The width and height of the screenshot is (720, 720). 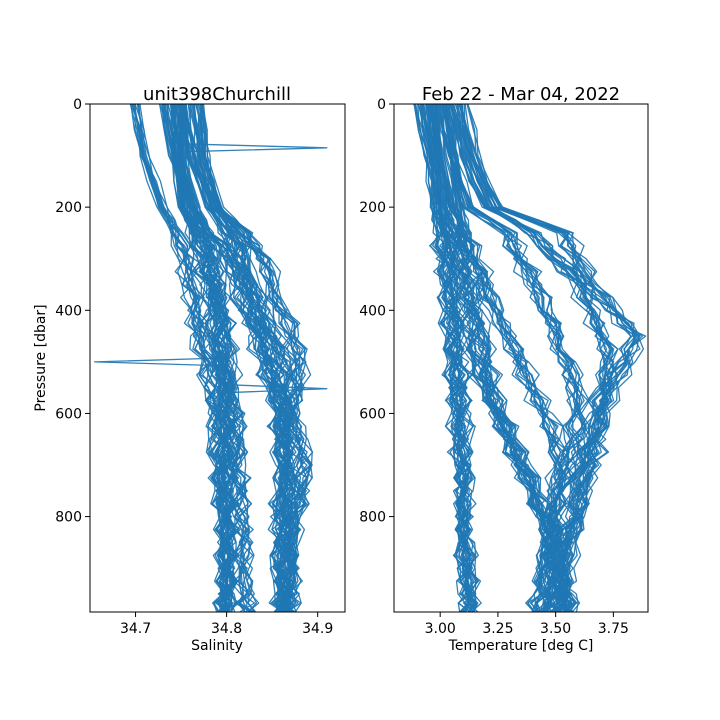 What do you see at coordinates (317, 629) in the screenshot?
I see `x-tick-label: 34.9` at bounding box center [317, 629].